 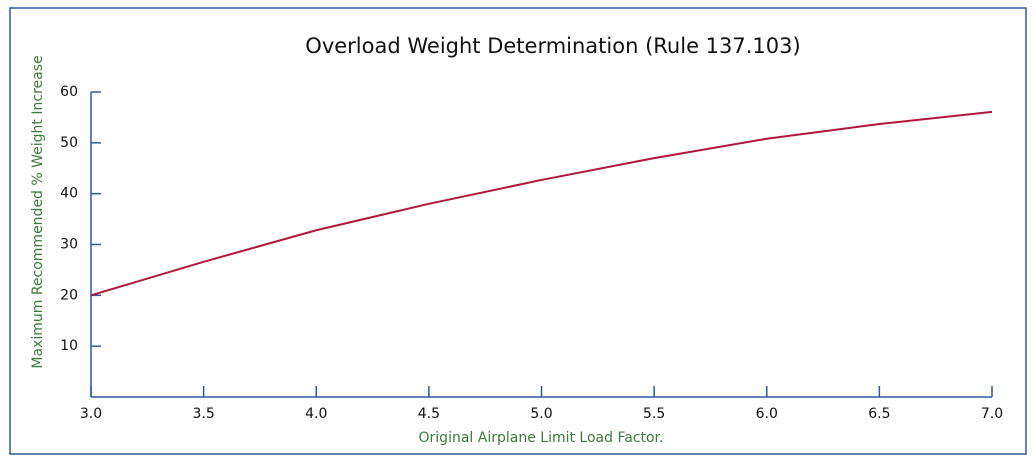 What do you see at coordinates (429, 414) in the screenshot?
I see `x-tick-label: 4.5` at bounding box center [429, 414].